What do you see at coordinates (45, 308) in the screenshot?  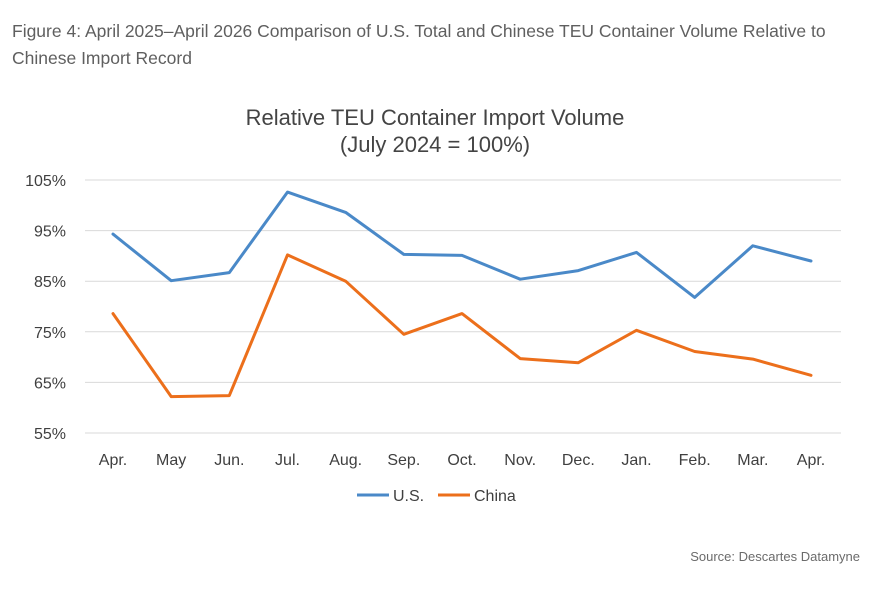 I see `y-axis-ticks: 55% 65% 75% 85% 95% 105%` at bounding box center [45, 308].